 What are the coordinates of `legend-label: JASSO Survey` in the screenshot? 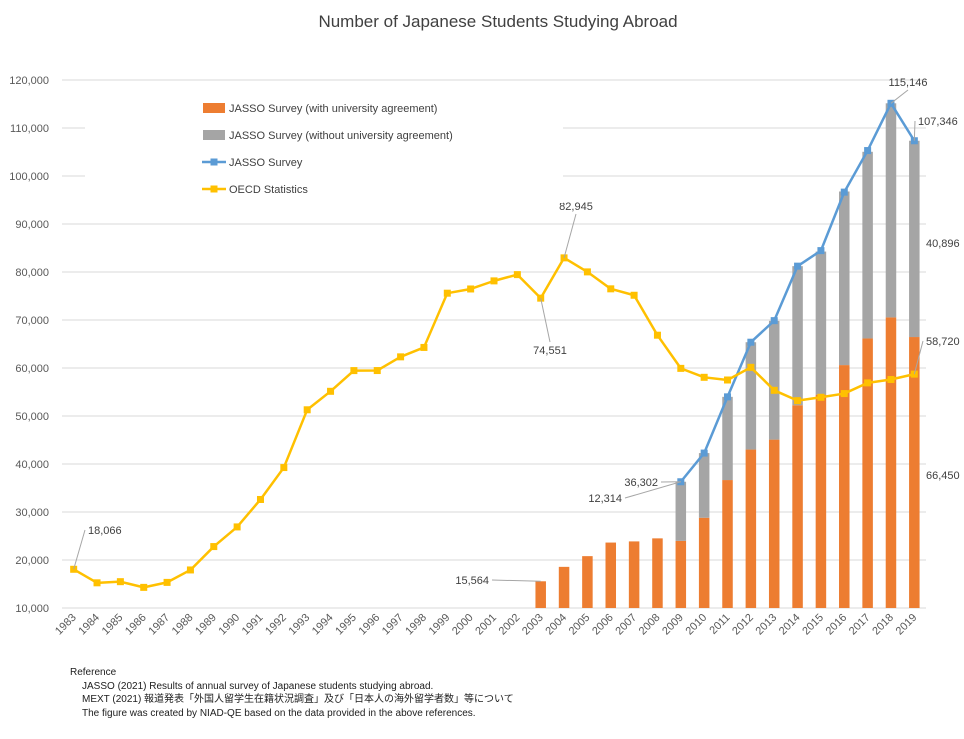 It's located at (266, 163).